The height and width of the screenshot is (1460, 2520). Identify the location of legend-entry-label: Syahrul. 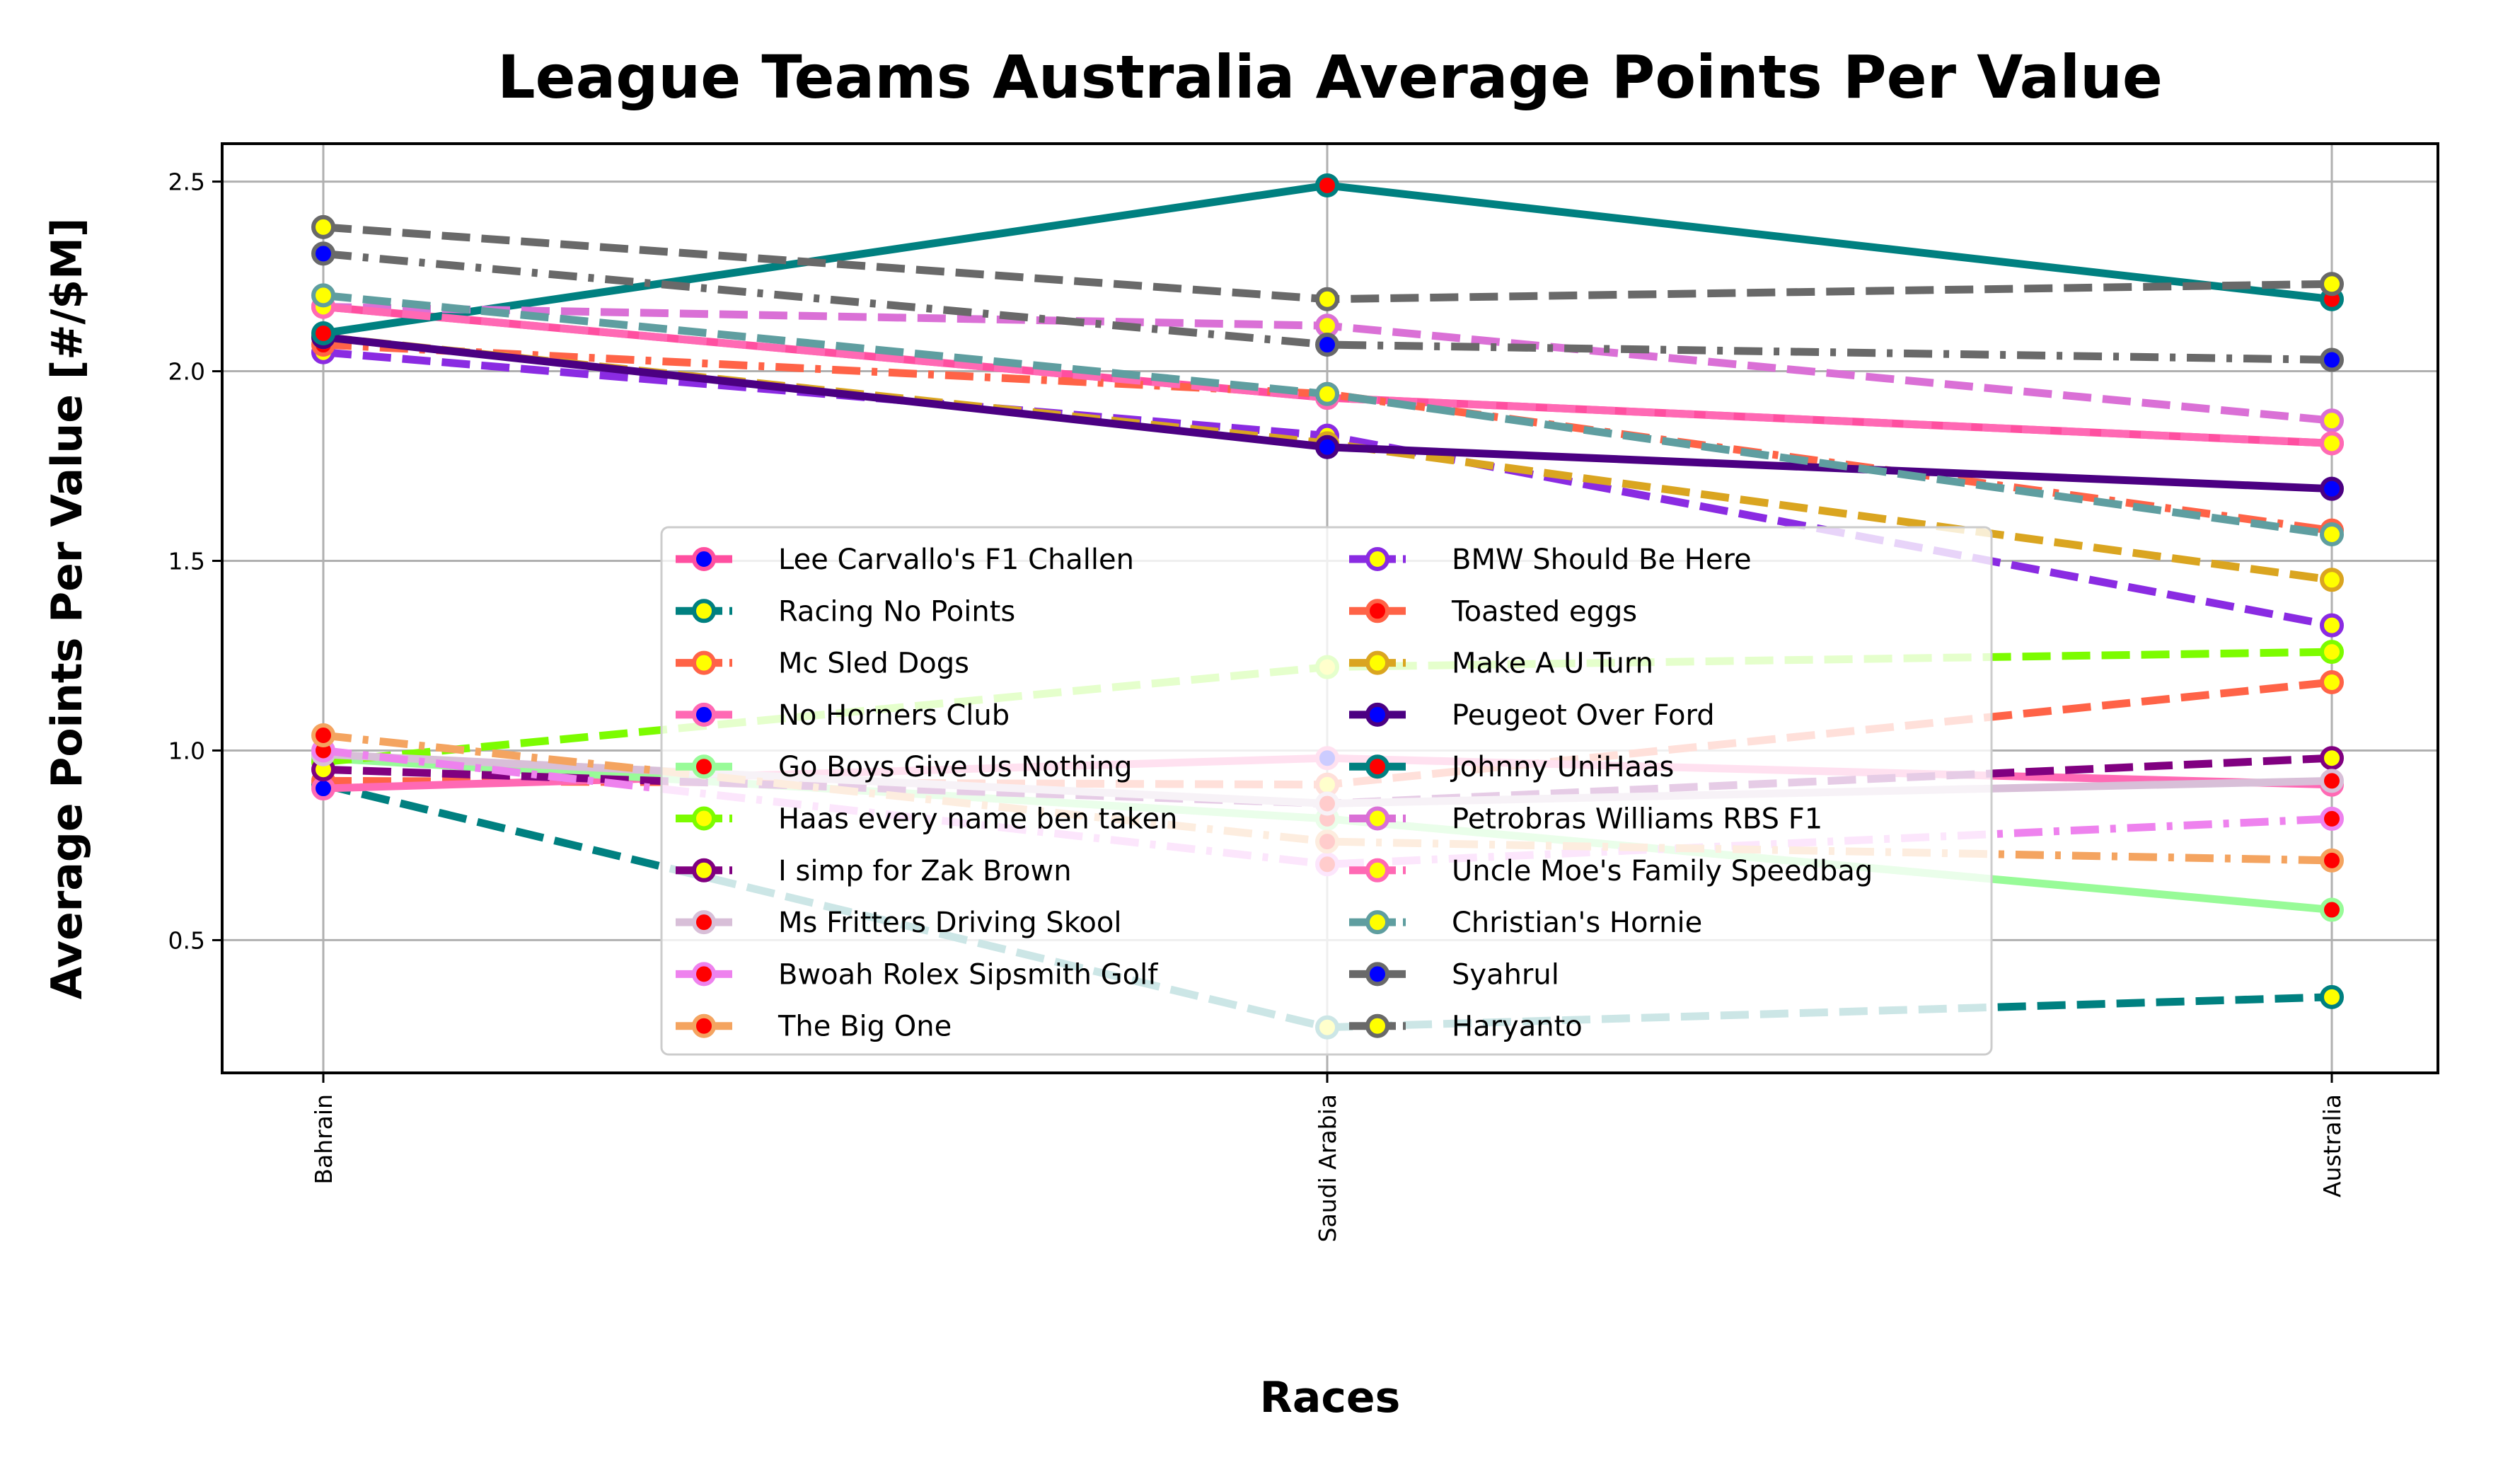
(1506, 974).